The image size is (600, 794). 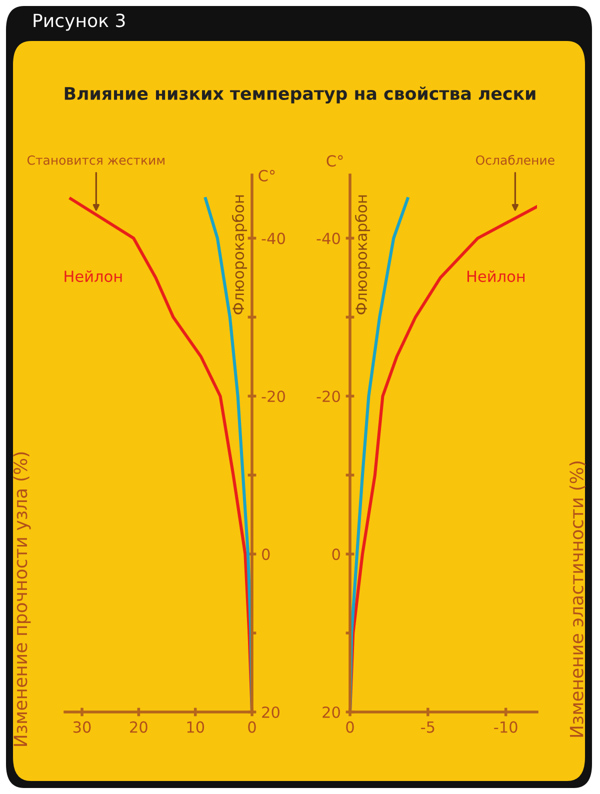 What do you see at coordinates (427, 727) in the screenshot?
I see `x-tick-label: -5` at bounding box center [427, 727].